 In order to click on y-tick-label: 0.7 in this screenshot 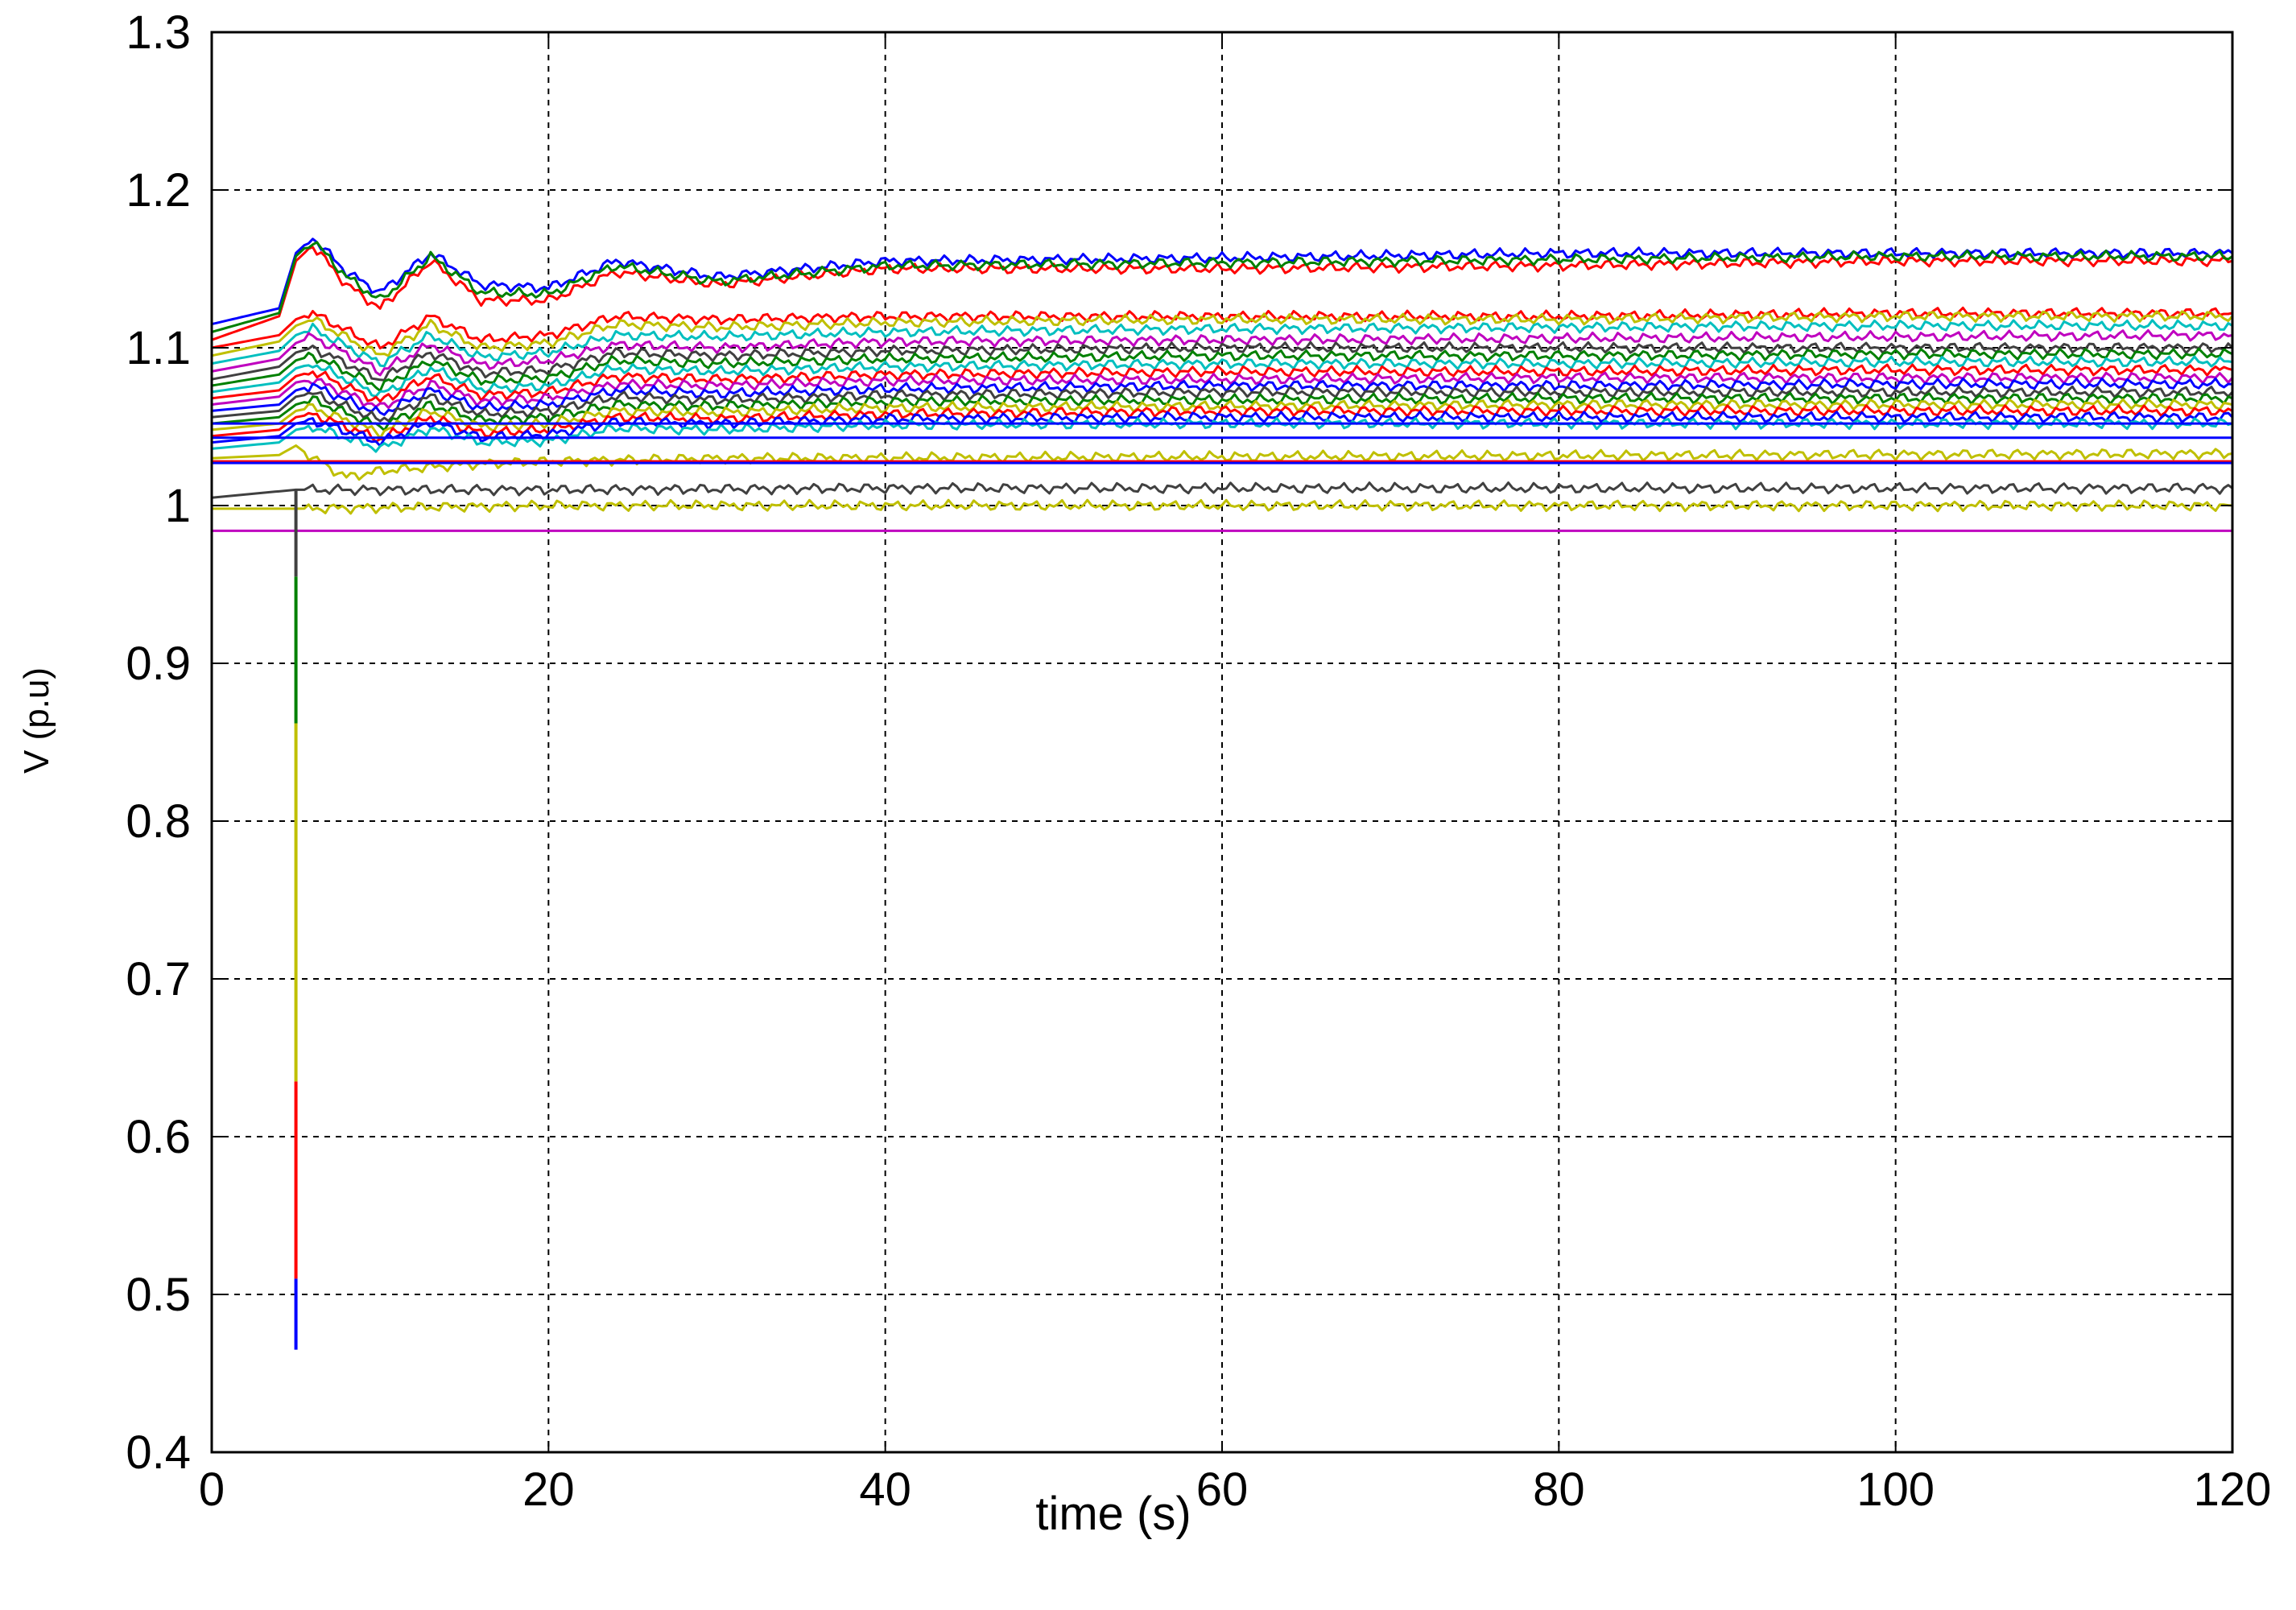, I will do `click(158, 979)`.